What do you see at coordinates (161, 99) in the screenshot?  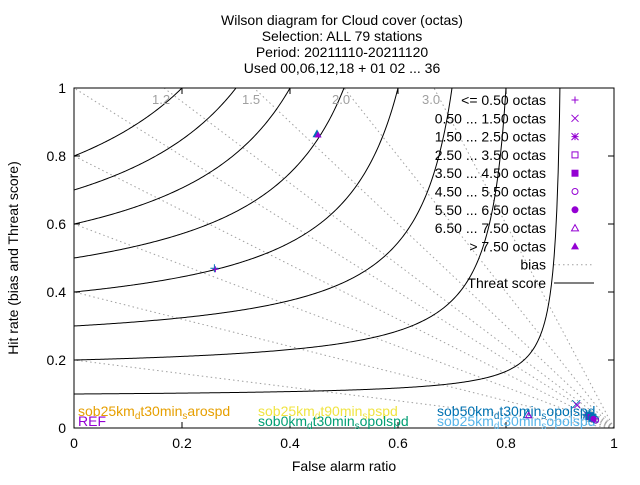 I see `bias-label-1: 1.2` at bounding box center [161, 99].